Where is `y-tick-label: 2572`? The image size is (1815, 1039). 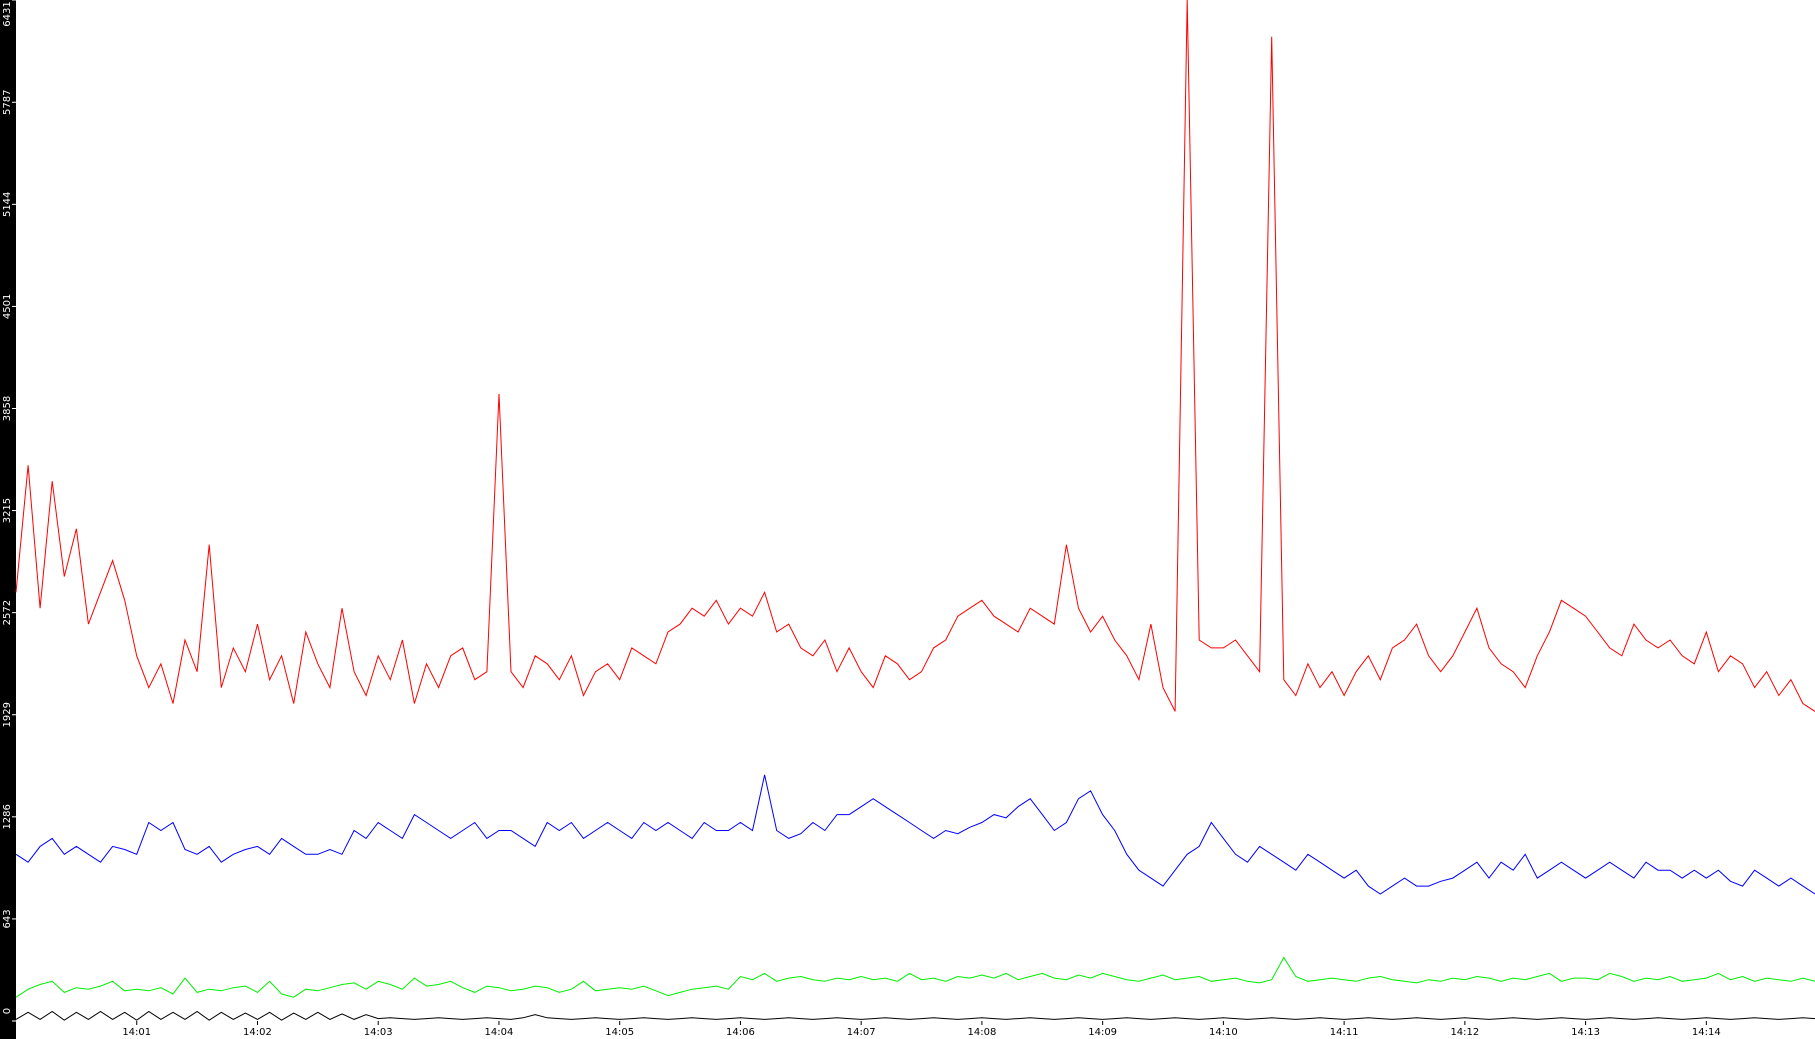
y-tick-label: 2572 is located at coordinates (7, 612).